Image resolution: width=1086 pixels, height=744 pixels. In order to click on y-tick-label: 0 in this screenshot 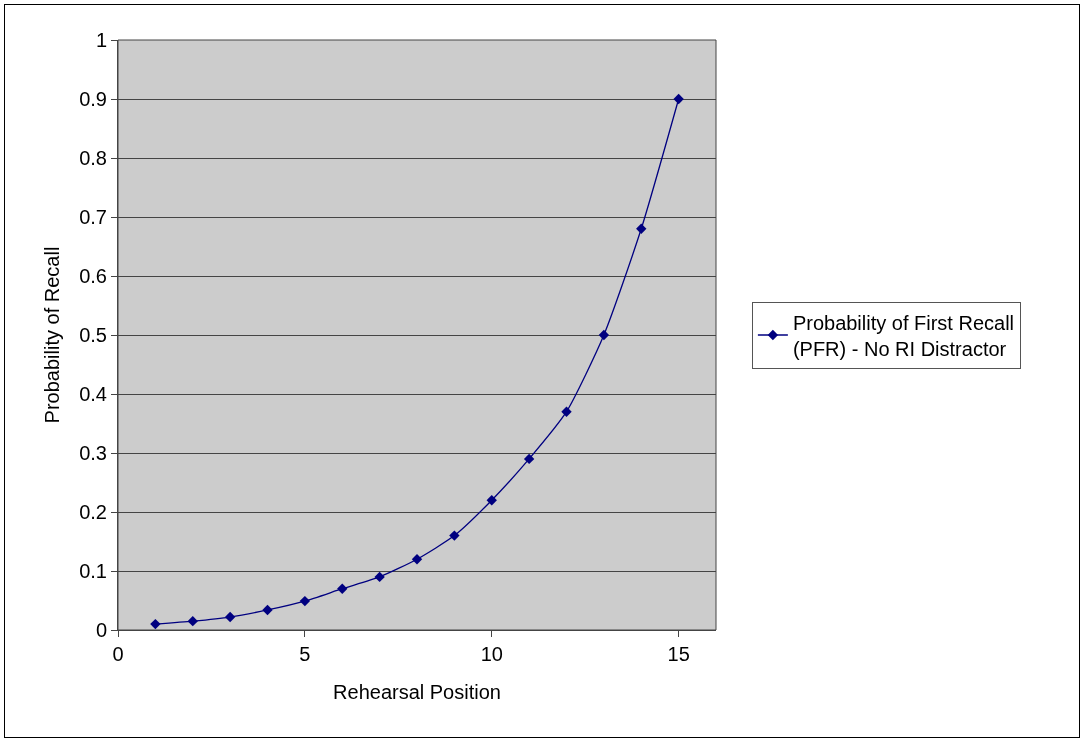, I will do `click(101, 630)`.